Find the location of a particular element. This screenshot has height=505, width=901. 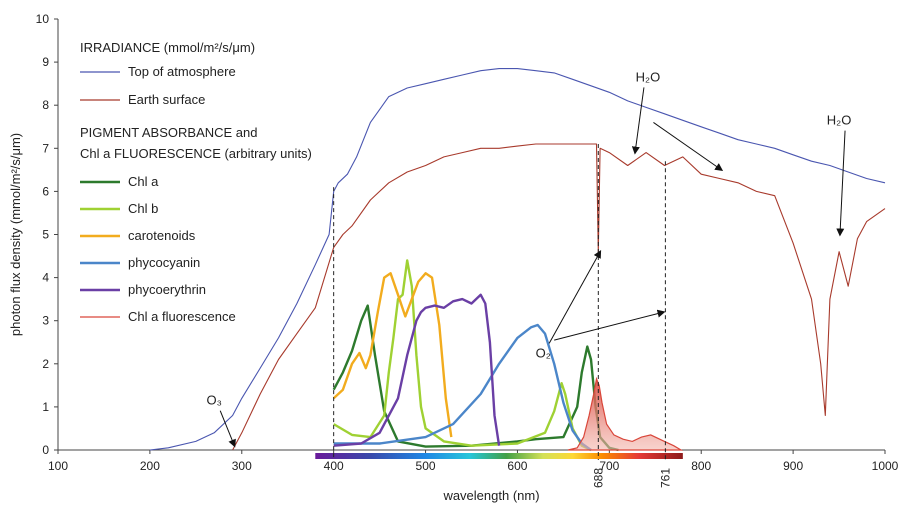

x-tick-label: 500 is located at coordinates (426, 466).